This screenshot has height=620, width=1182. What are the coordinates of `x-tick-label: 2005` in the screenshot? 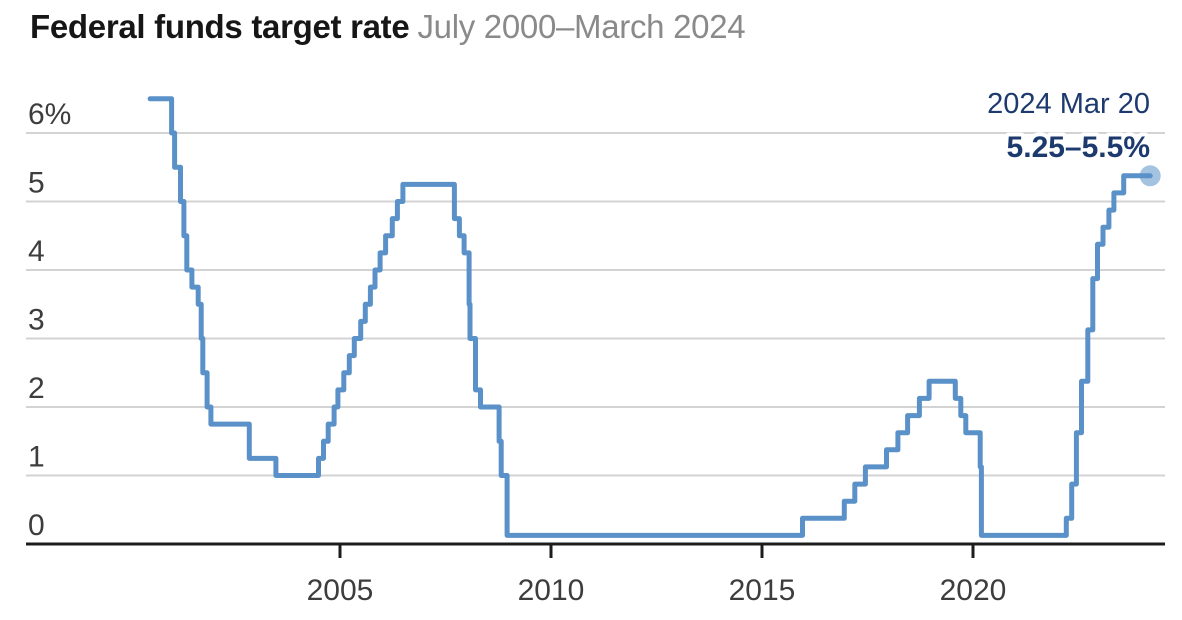 It's located at (340, 590).